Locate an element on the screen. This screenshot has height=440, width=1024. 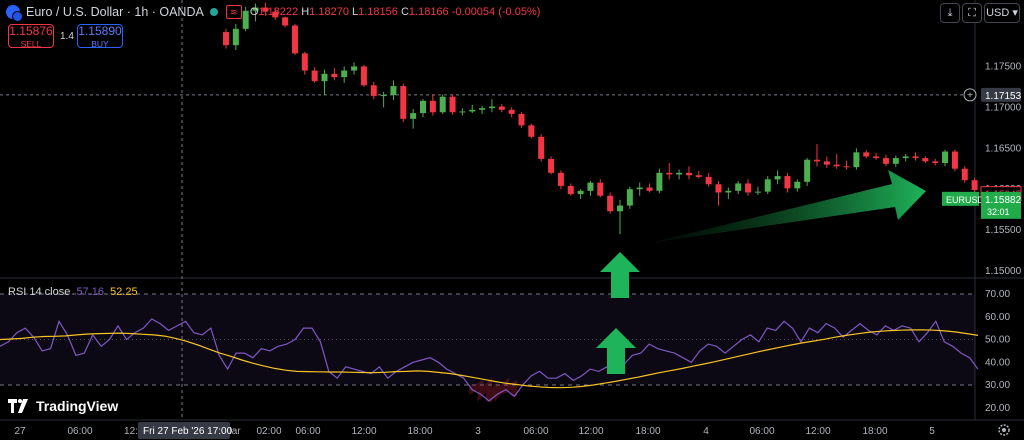
gear-outer is located at coordinates (1004, 430).